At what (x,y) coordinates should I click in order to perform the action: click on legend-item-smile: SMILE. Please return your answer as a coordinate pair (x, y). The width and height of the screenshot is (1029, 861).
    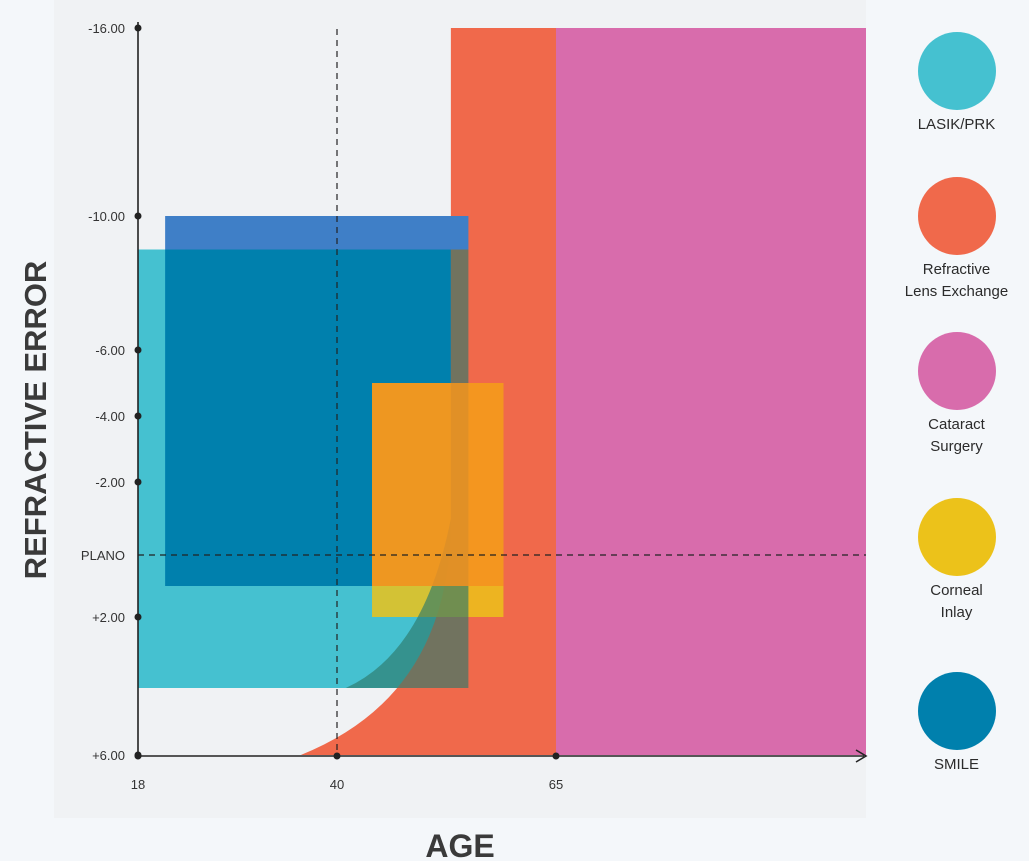
    Looking at the image, I should click on (956, 724).